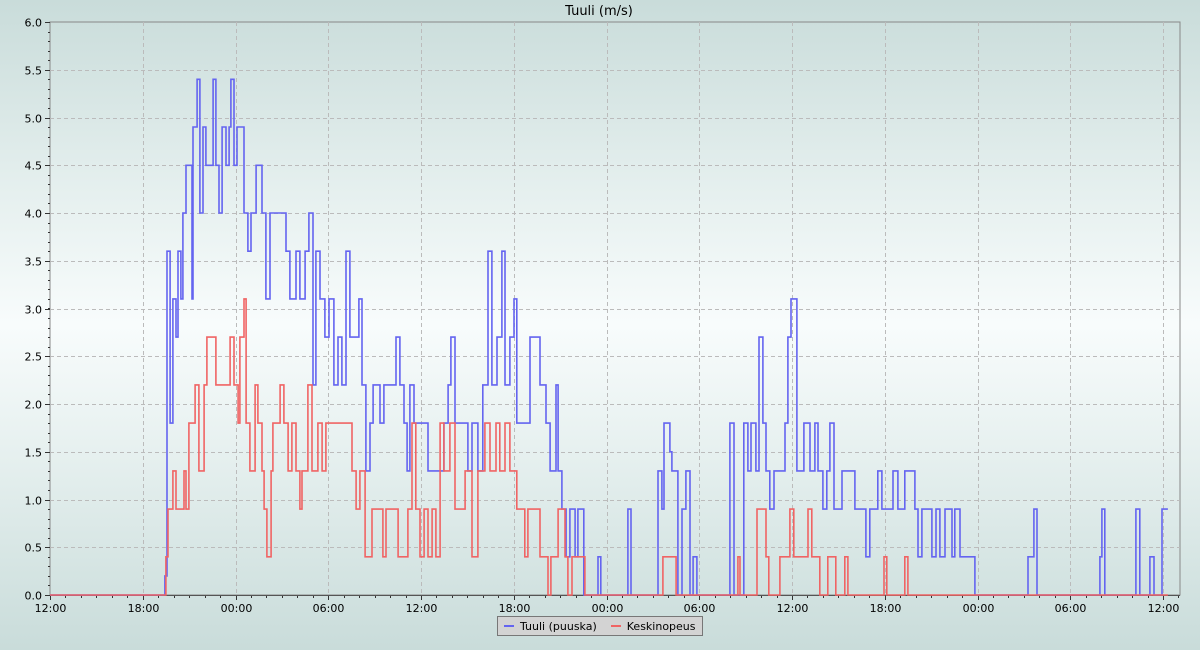  Describe the element at coordinates (34, 166) in the screenshot. I see `y-tick-label: 4.5` at that location.